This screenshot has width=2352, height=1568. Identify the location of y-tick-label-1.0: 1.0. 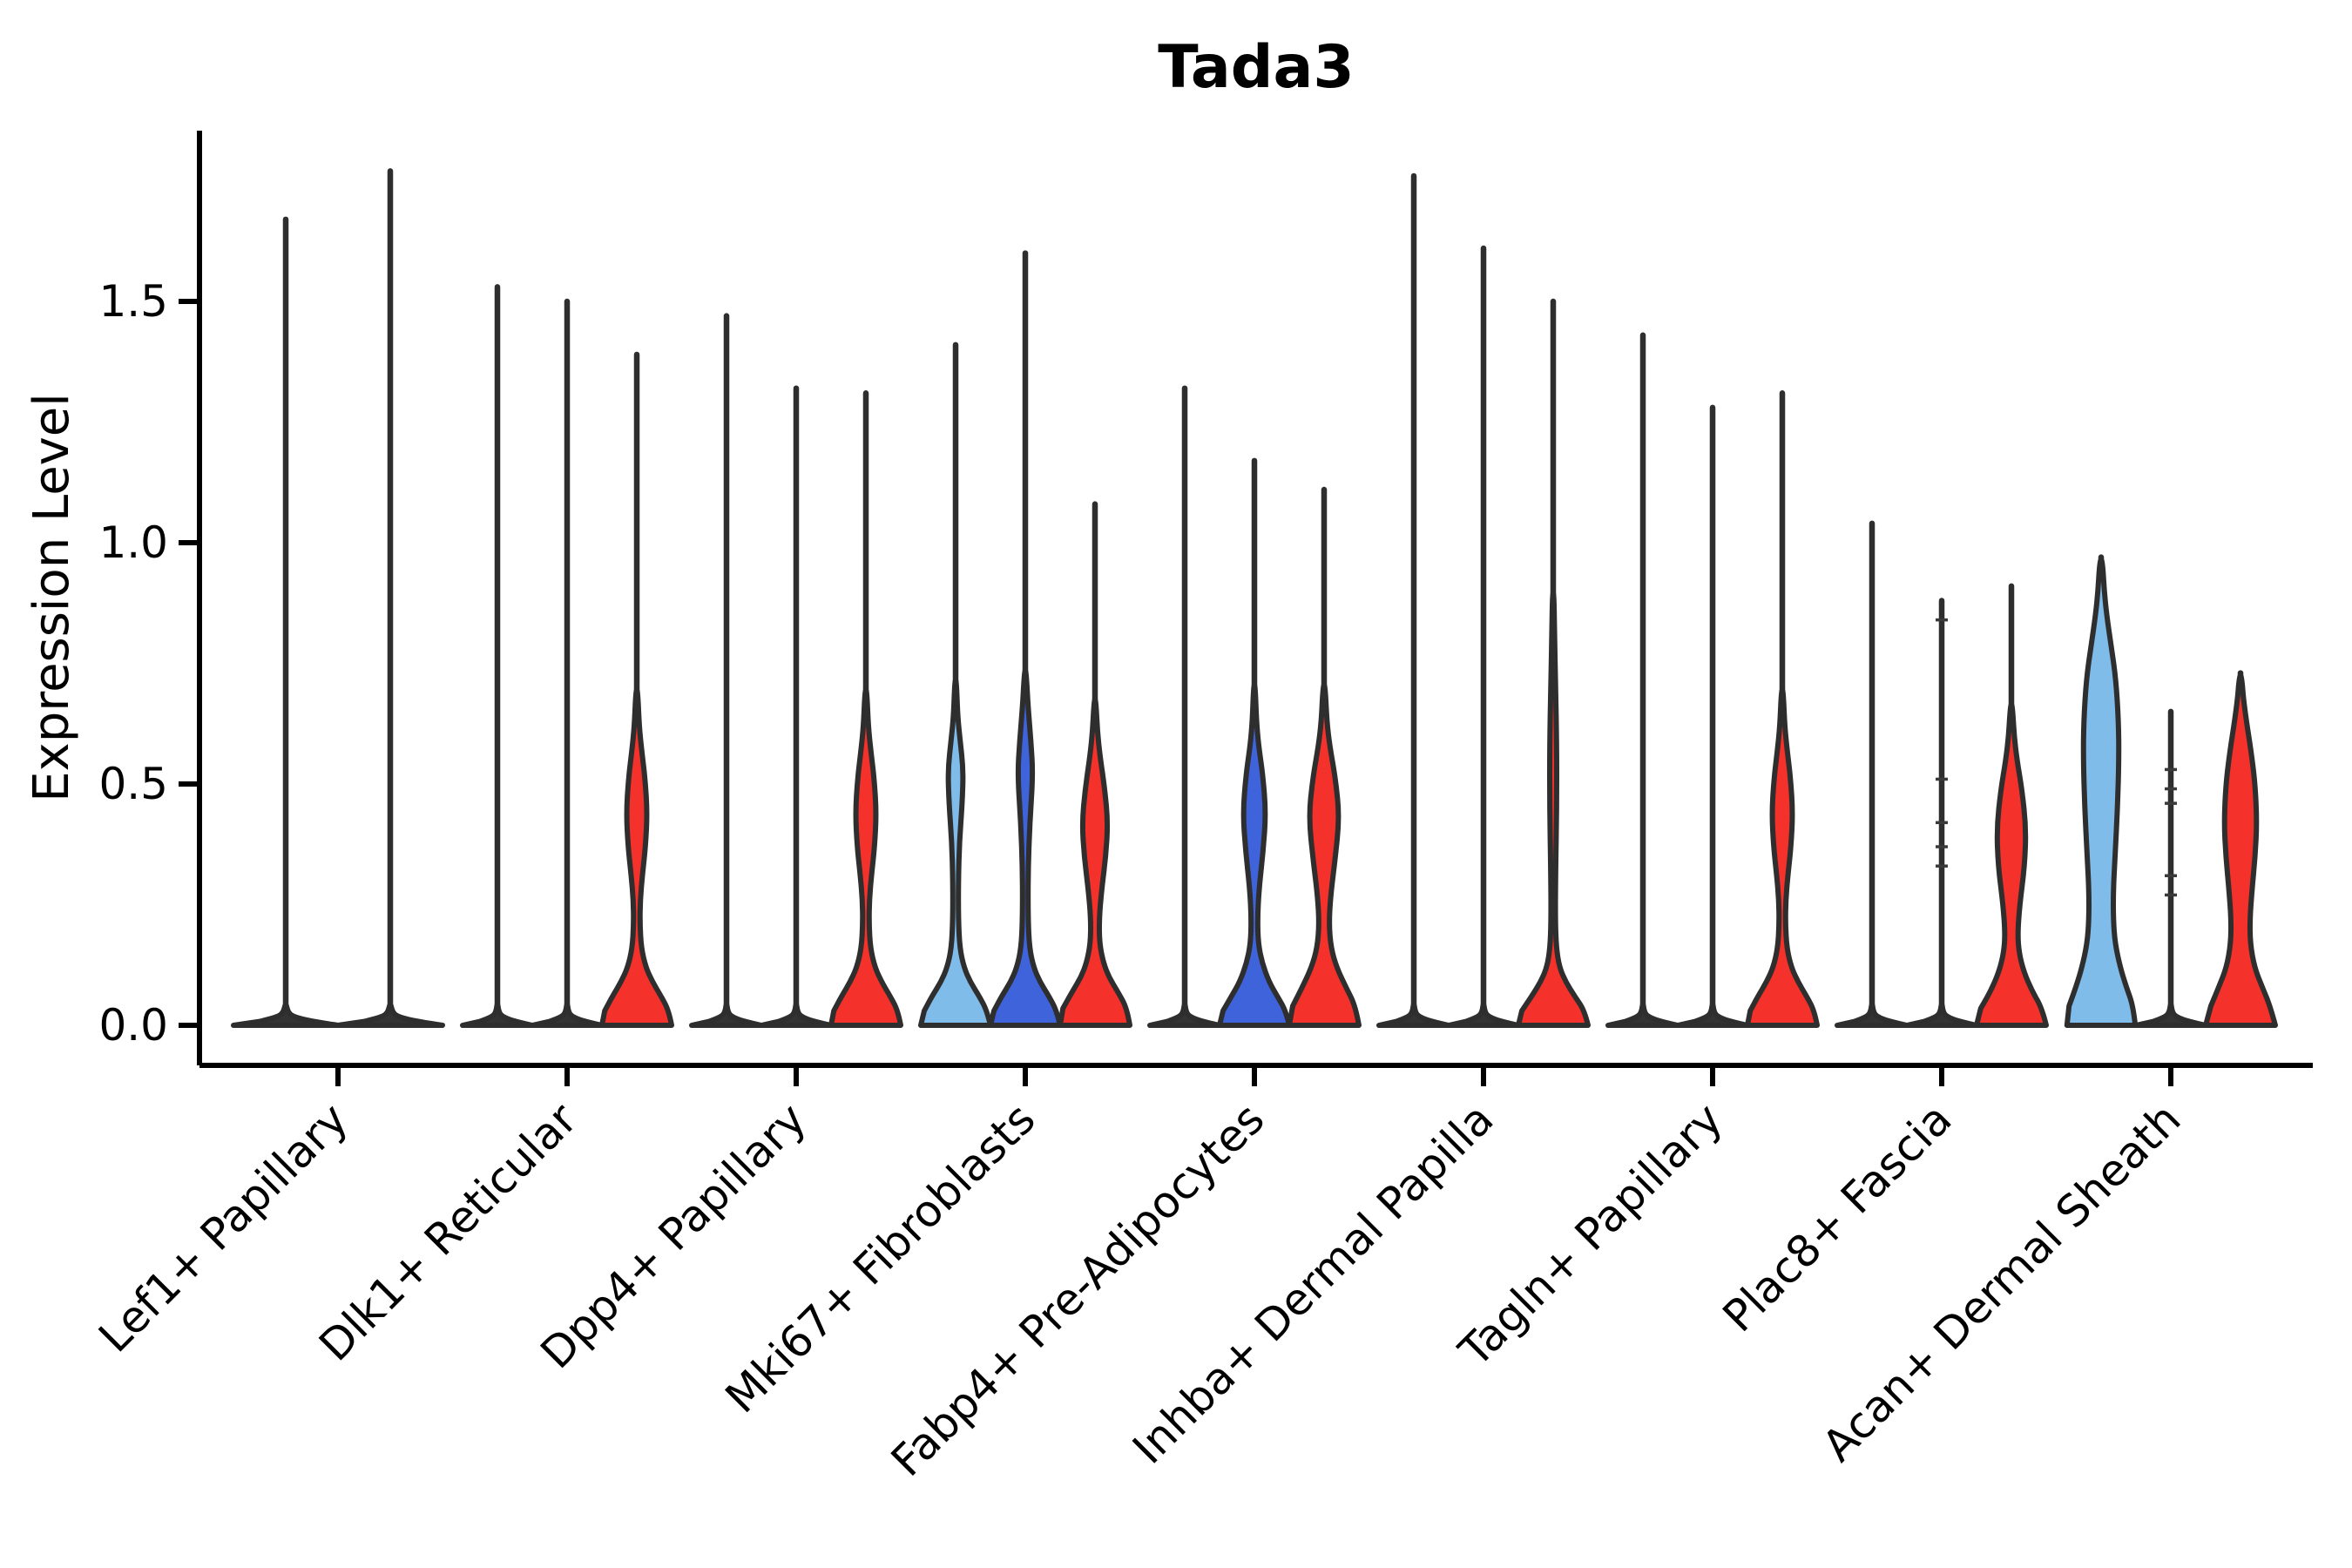
(133, 542).